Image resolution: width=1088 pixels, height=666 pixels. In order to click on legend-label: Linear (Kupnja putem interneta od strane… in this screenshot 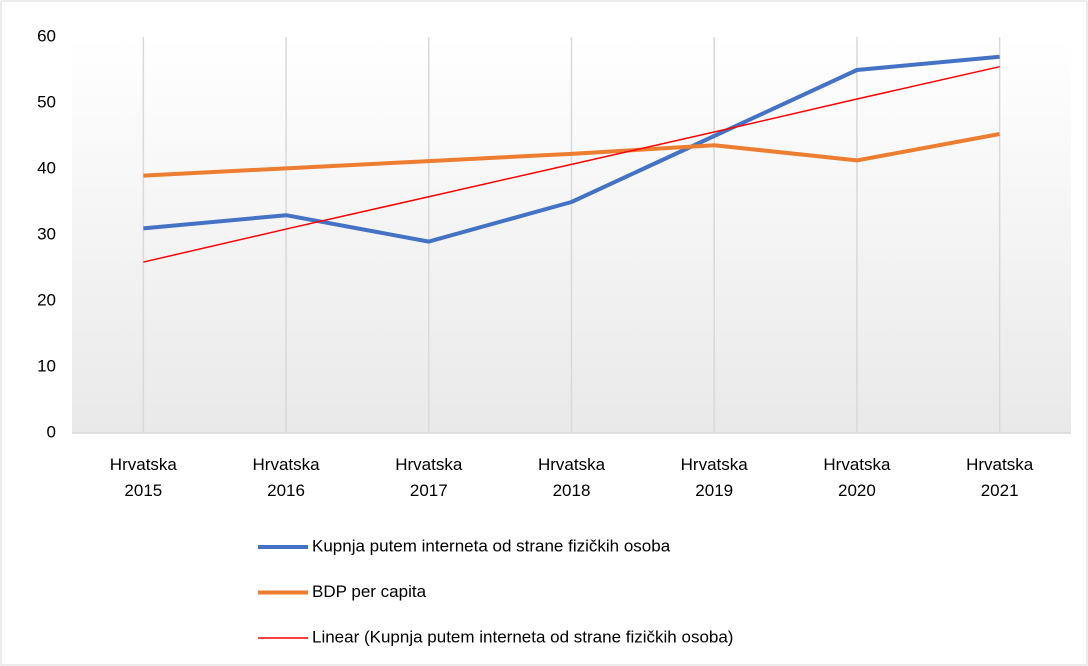, I will do `click(522, 636)`.